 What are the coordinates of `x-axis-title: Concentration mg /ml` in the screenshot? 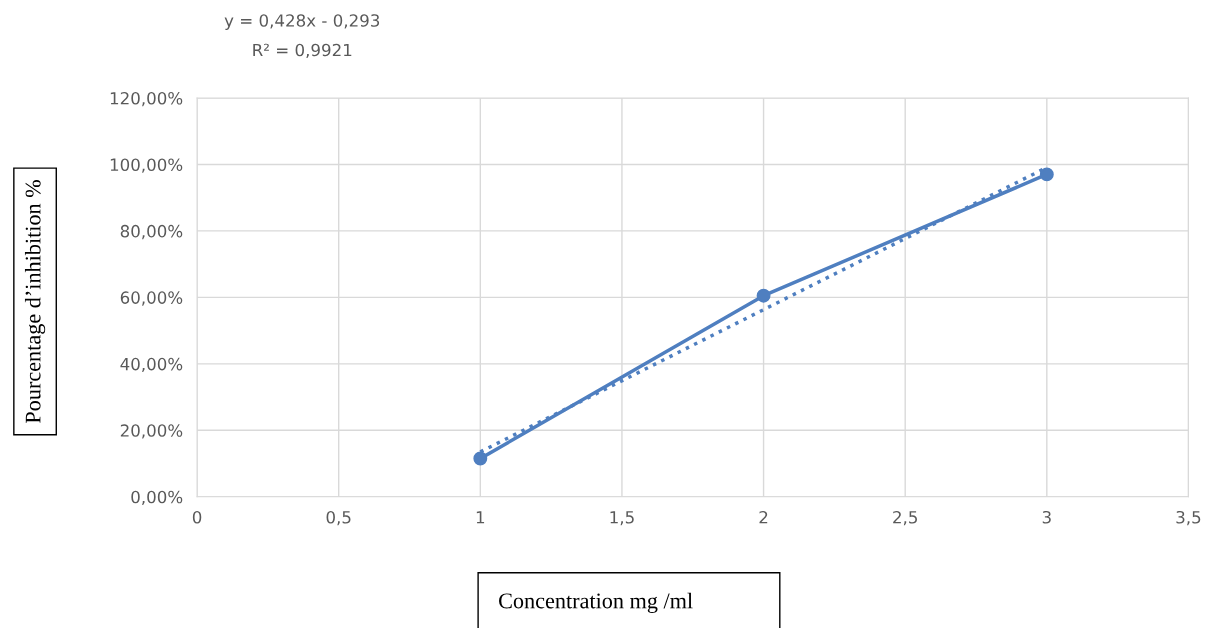 It's located at (596, 602).